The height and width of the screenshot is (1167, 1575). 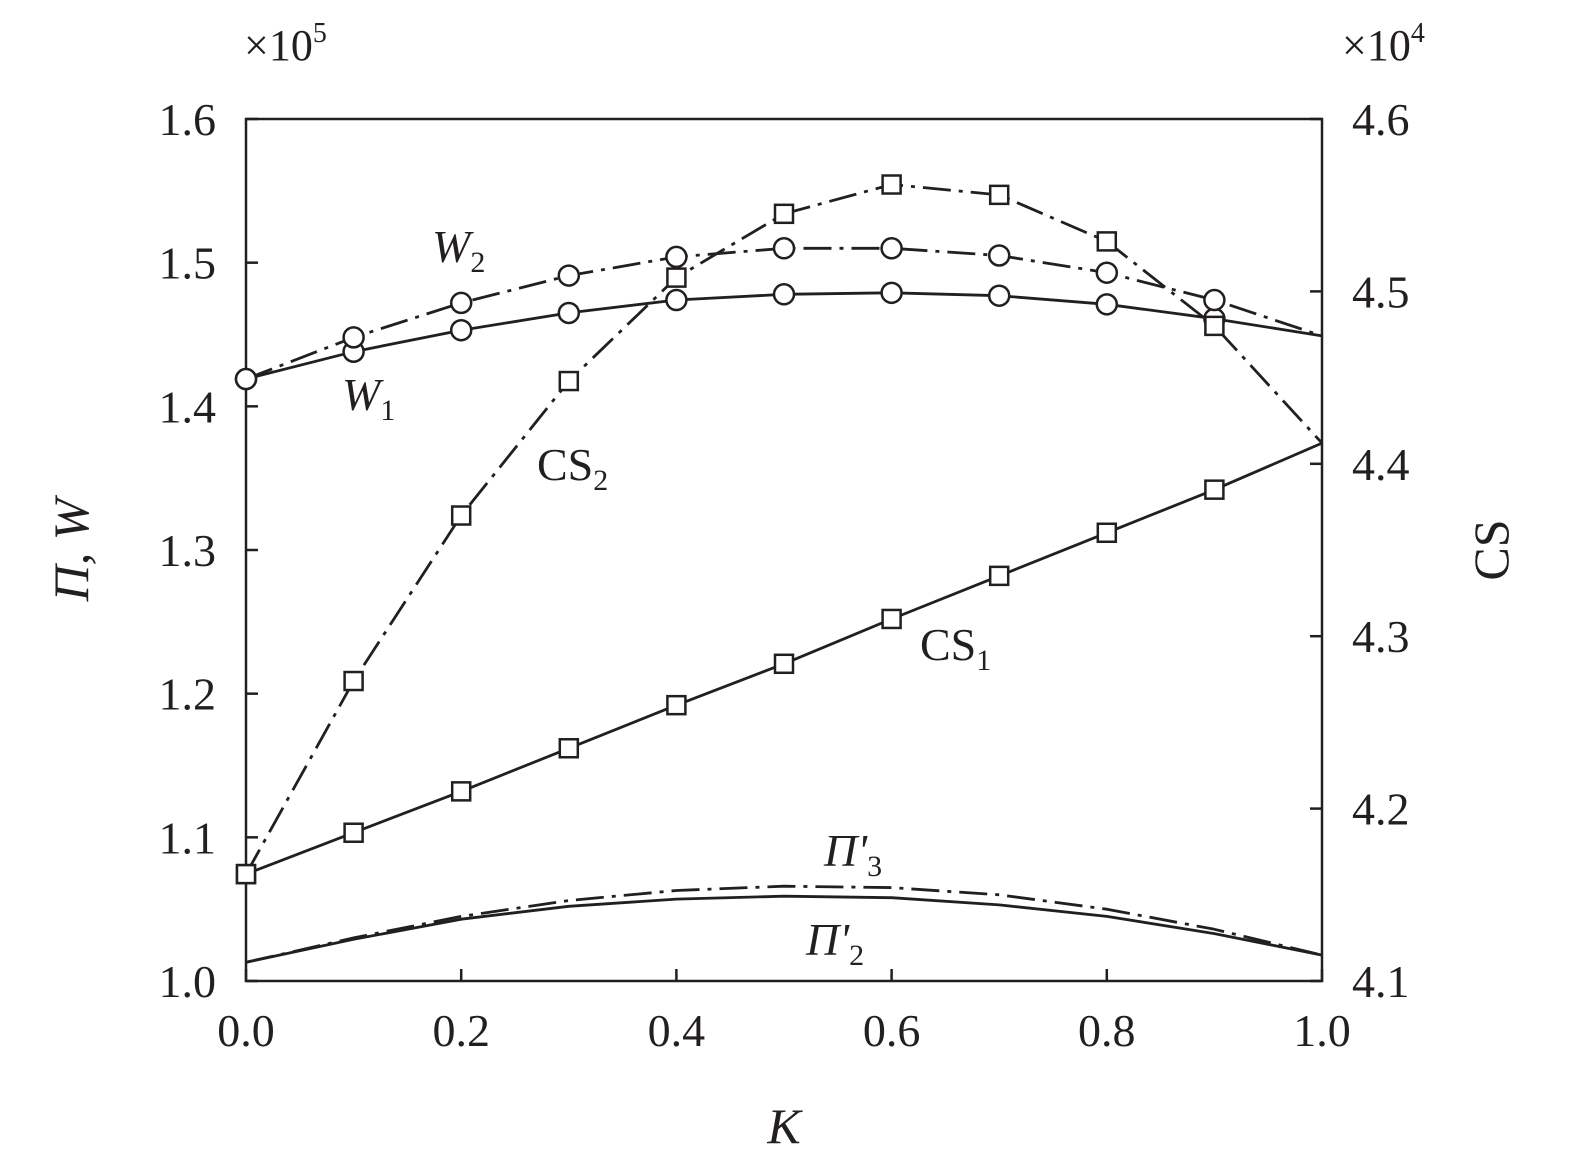 What do you see at coordinates (1322, 1030) in the screenshot?
I see `x-tick-label: 1.0` at bounding box center [1322, 1030].